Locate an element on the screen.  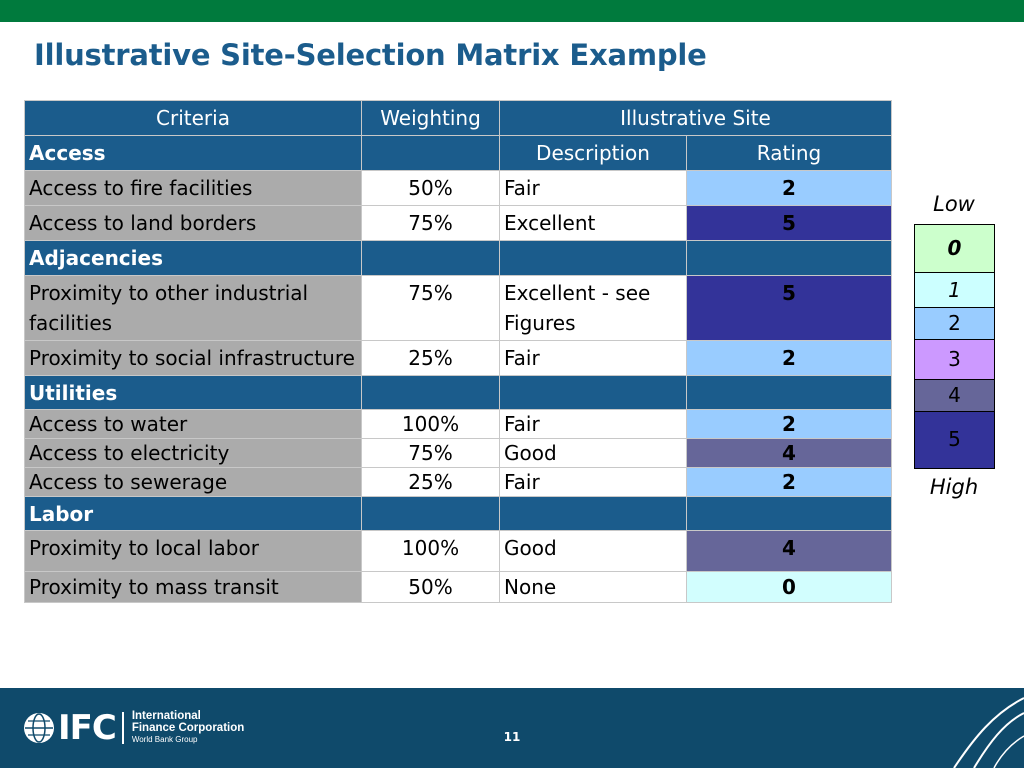
swoosh-decoration-icon is located at coordinates (988, 732).